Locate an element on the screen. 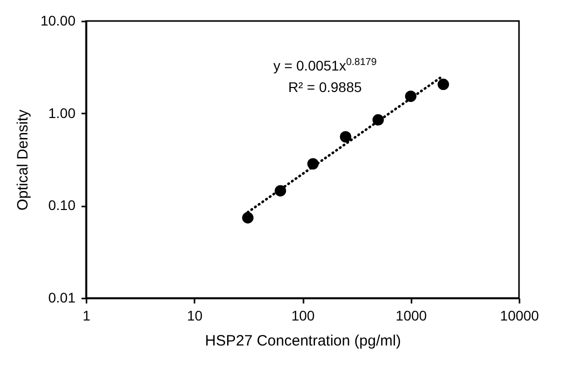  x-tick-label: 1 is located at coordinates (86, 316).